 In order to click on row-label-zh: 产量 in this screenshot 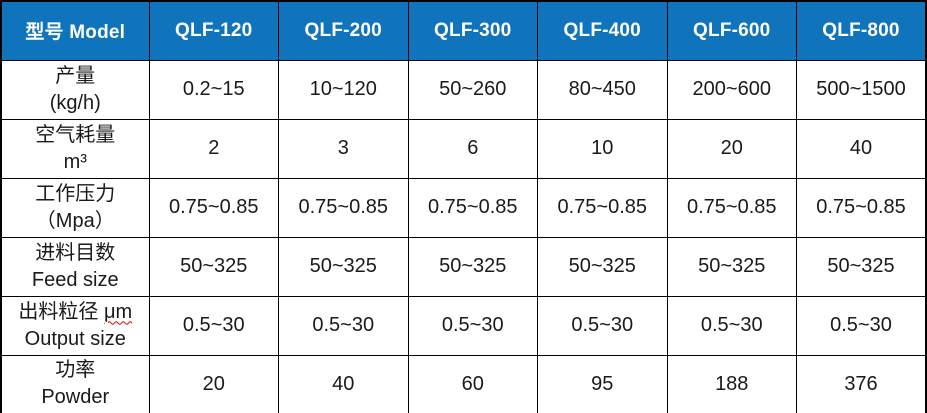, I will do `click(75, 75)`.